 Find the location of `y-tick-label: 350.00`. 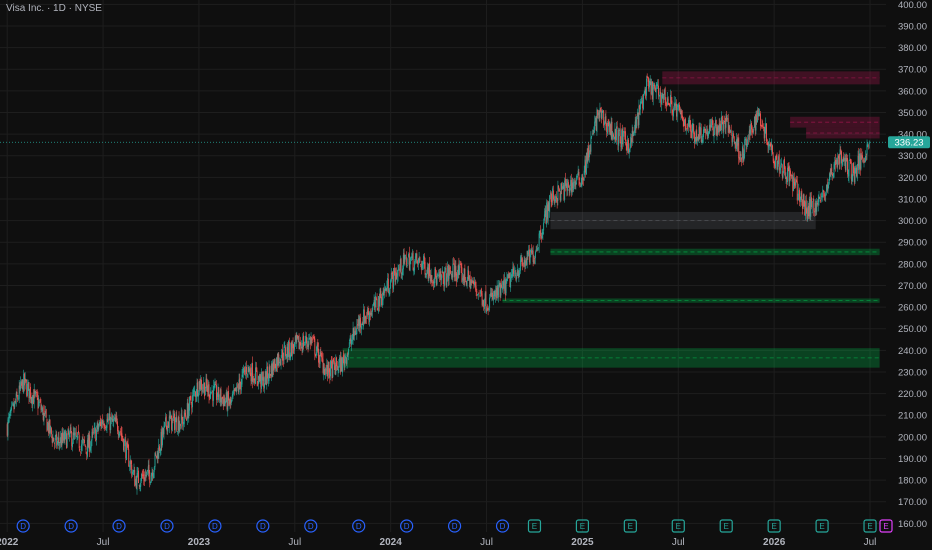

y-tick-label: 350.00 is located at coordinates (912, 113).